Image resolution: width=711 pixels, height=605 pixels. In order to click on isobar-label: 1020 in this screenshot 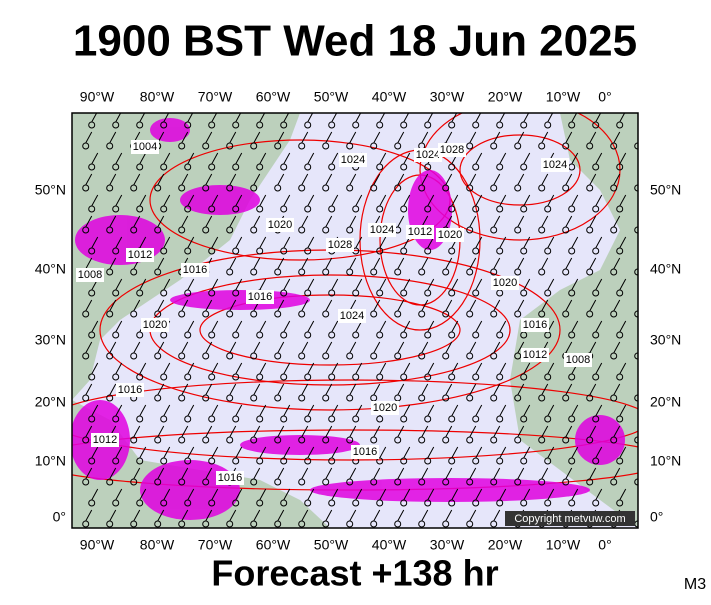, I will do `click(505, 283)`.